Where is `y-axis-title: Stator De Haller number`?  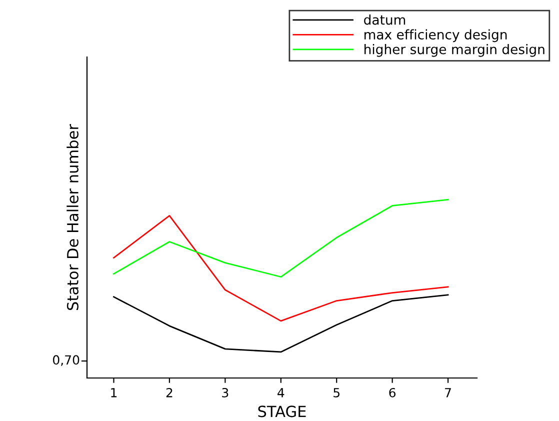 y-axis-title: Stator De Haller number is located at coordinates (72, 217).